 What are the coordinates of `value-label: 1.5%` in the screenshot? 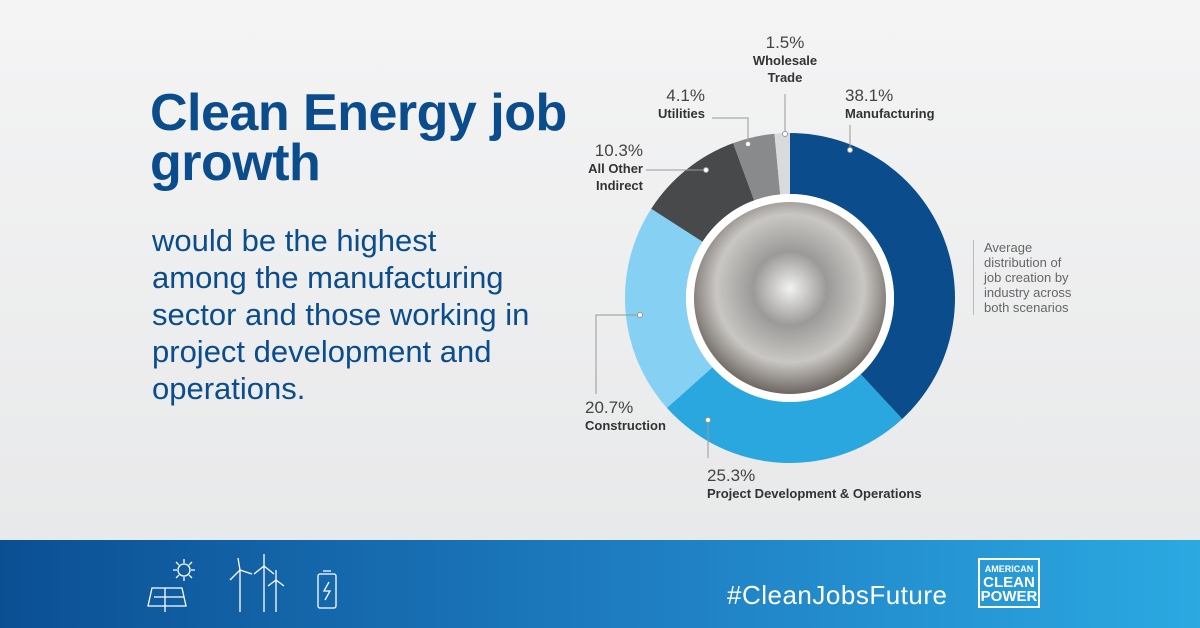 It's located at (785, 42).